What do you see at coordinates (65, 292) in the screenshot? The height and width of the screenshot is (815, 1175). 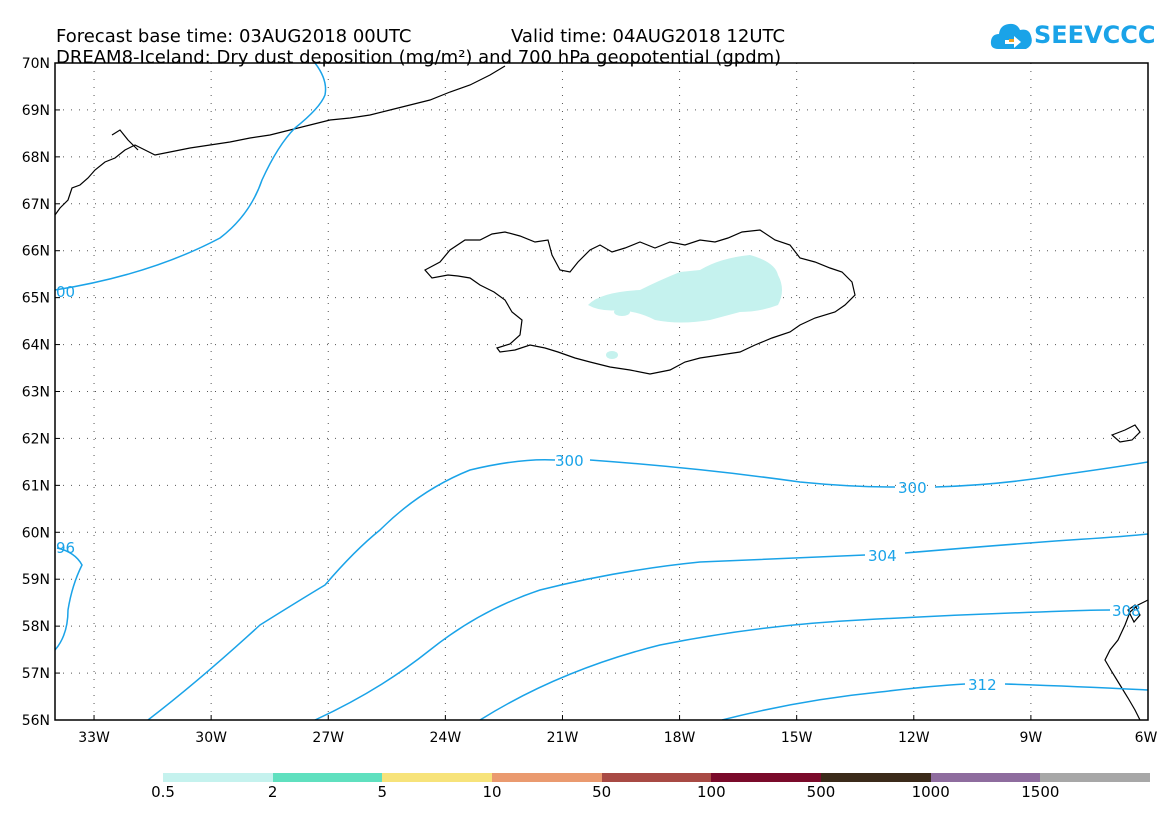 I see `contour-label: 00` at bounding box center [65, 292].